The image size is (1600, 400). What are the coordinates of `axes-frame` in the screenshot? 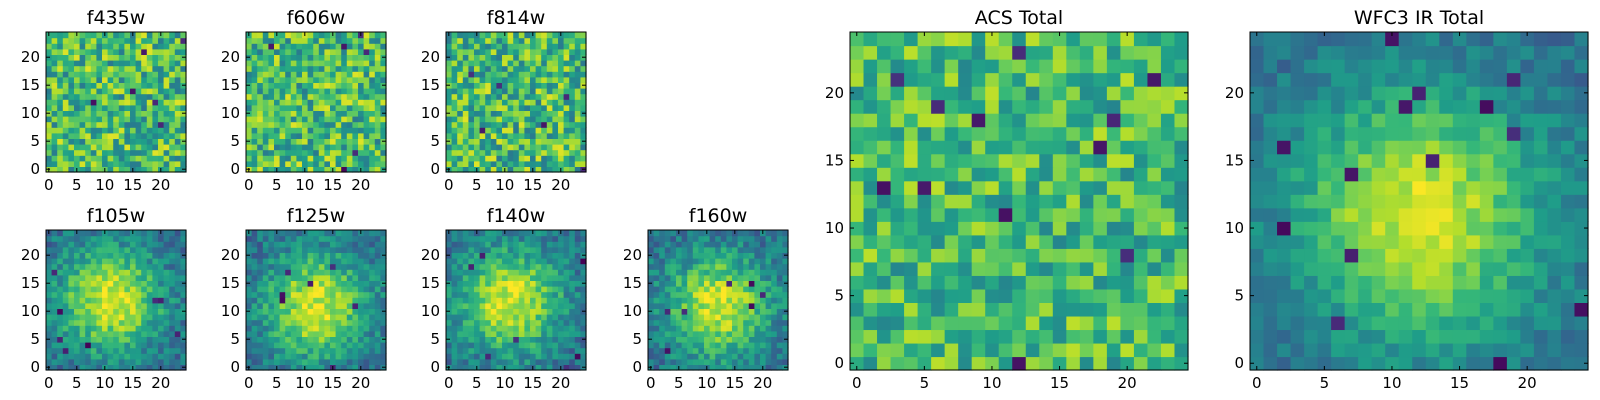 It's located at (116, 300).